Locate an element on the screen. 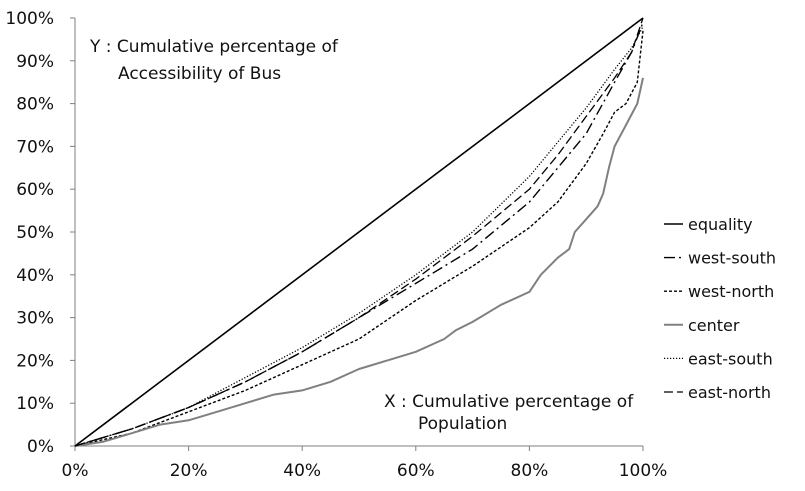  y-tick-label: 60% is located at coordinates (35, 190).